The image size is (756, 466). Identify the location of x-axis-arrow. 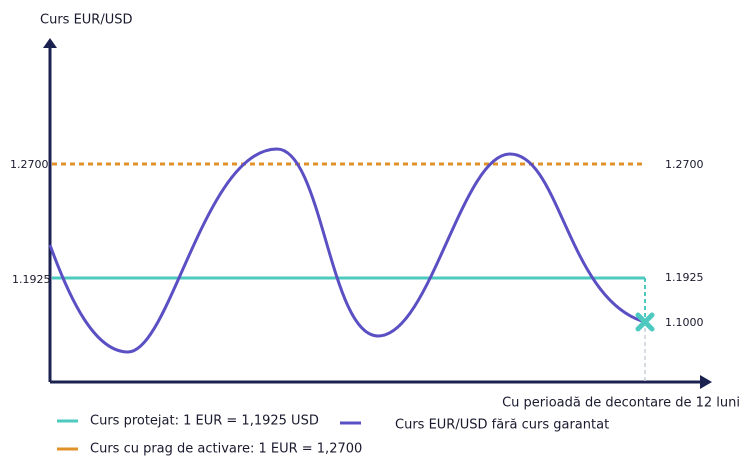
(706, 382).